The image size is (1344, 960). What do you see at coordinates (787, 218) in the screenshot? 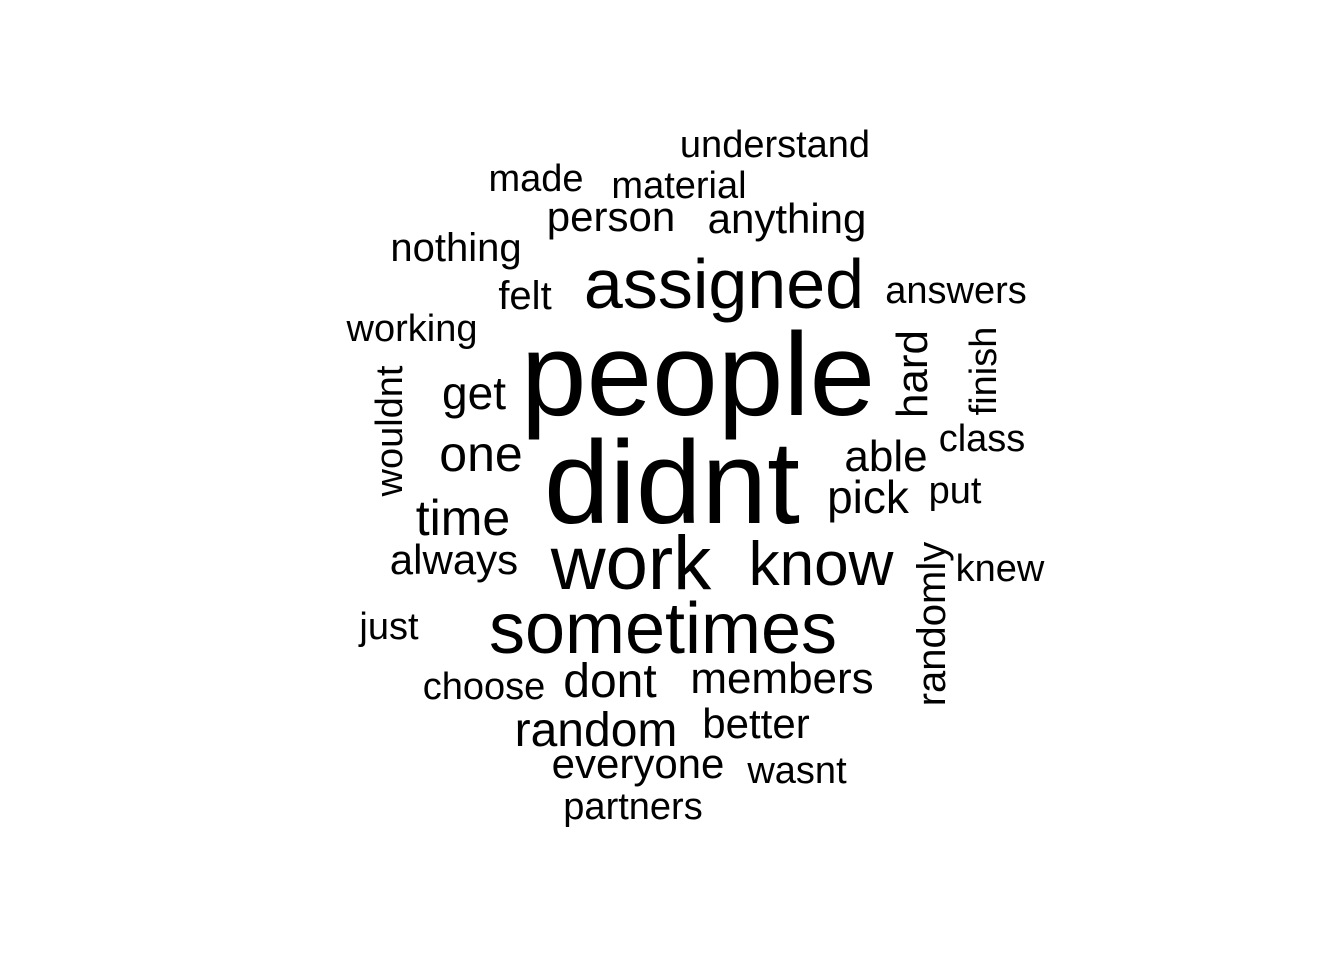
I see `word: anything` at bounding box center [787, 218].